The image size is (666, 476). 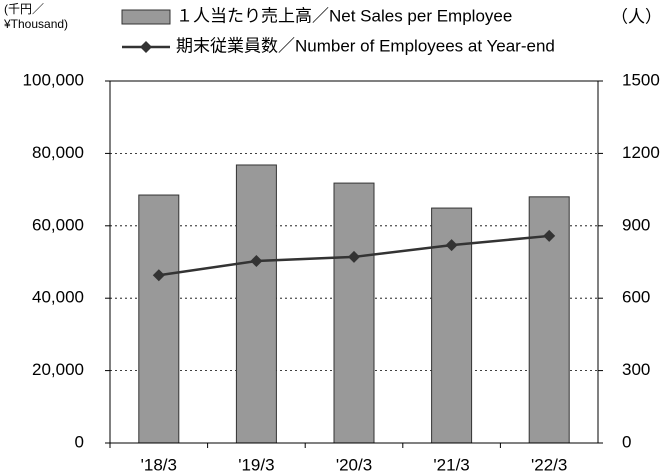 What do you see at coordinates (636, 224) in the screenshot?
I see `y2-tick-label: 900` at bounding box center [636, 224].